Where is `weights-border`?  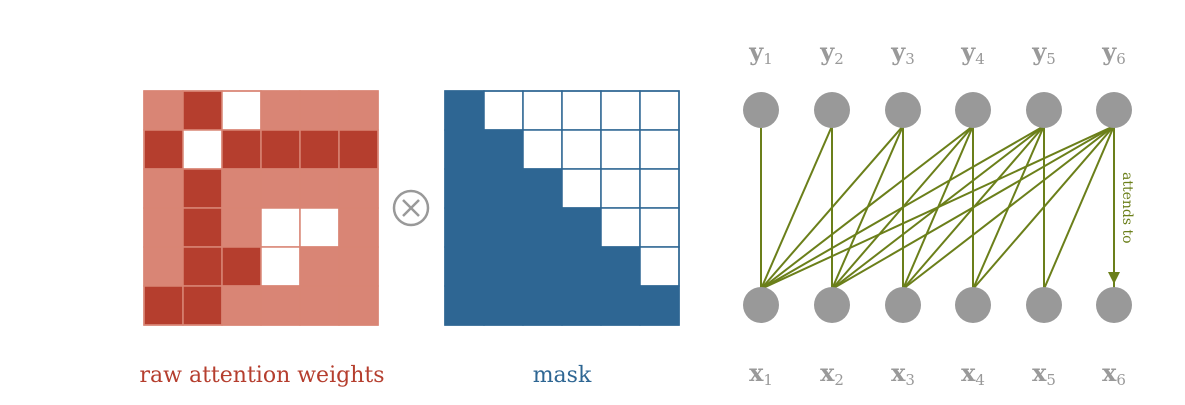
weights-border is located at coordinates (261, 208).